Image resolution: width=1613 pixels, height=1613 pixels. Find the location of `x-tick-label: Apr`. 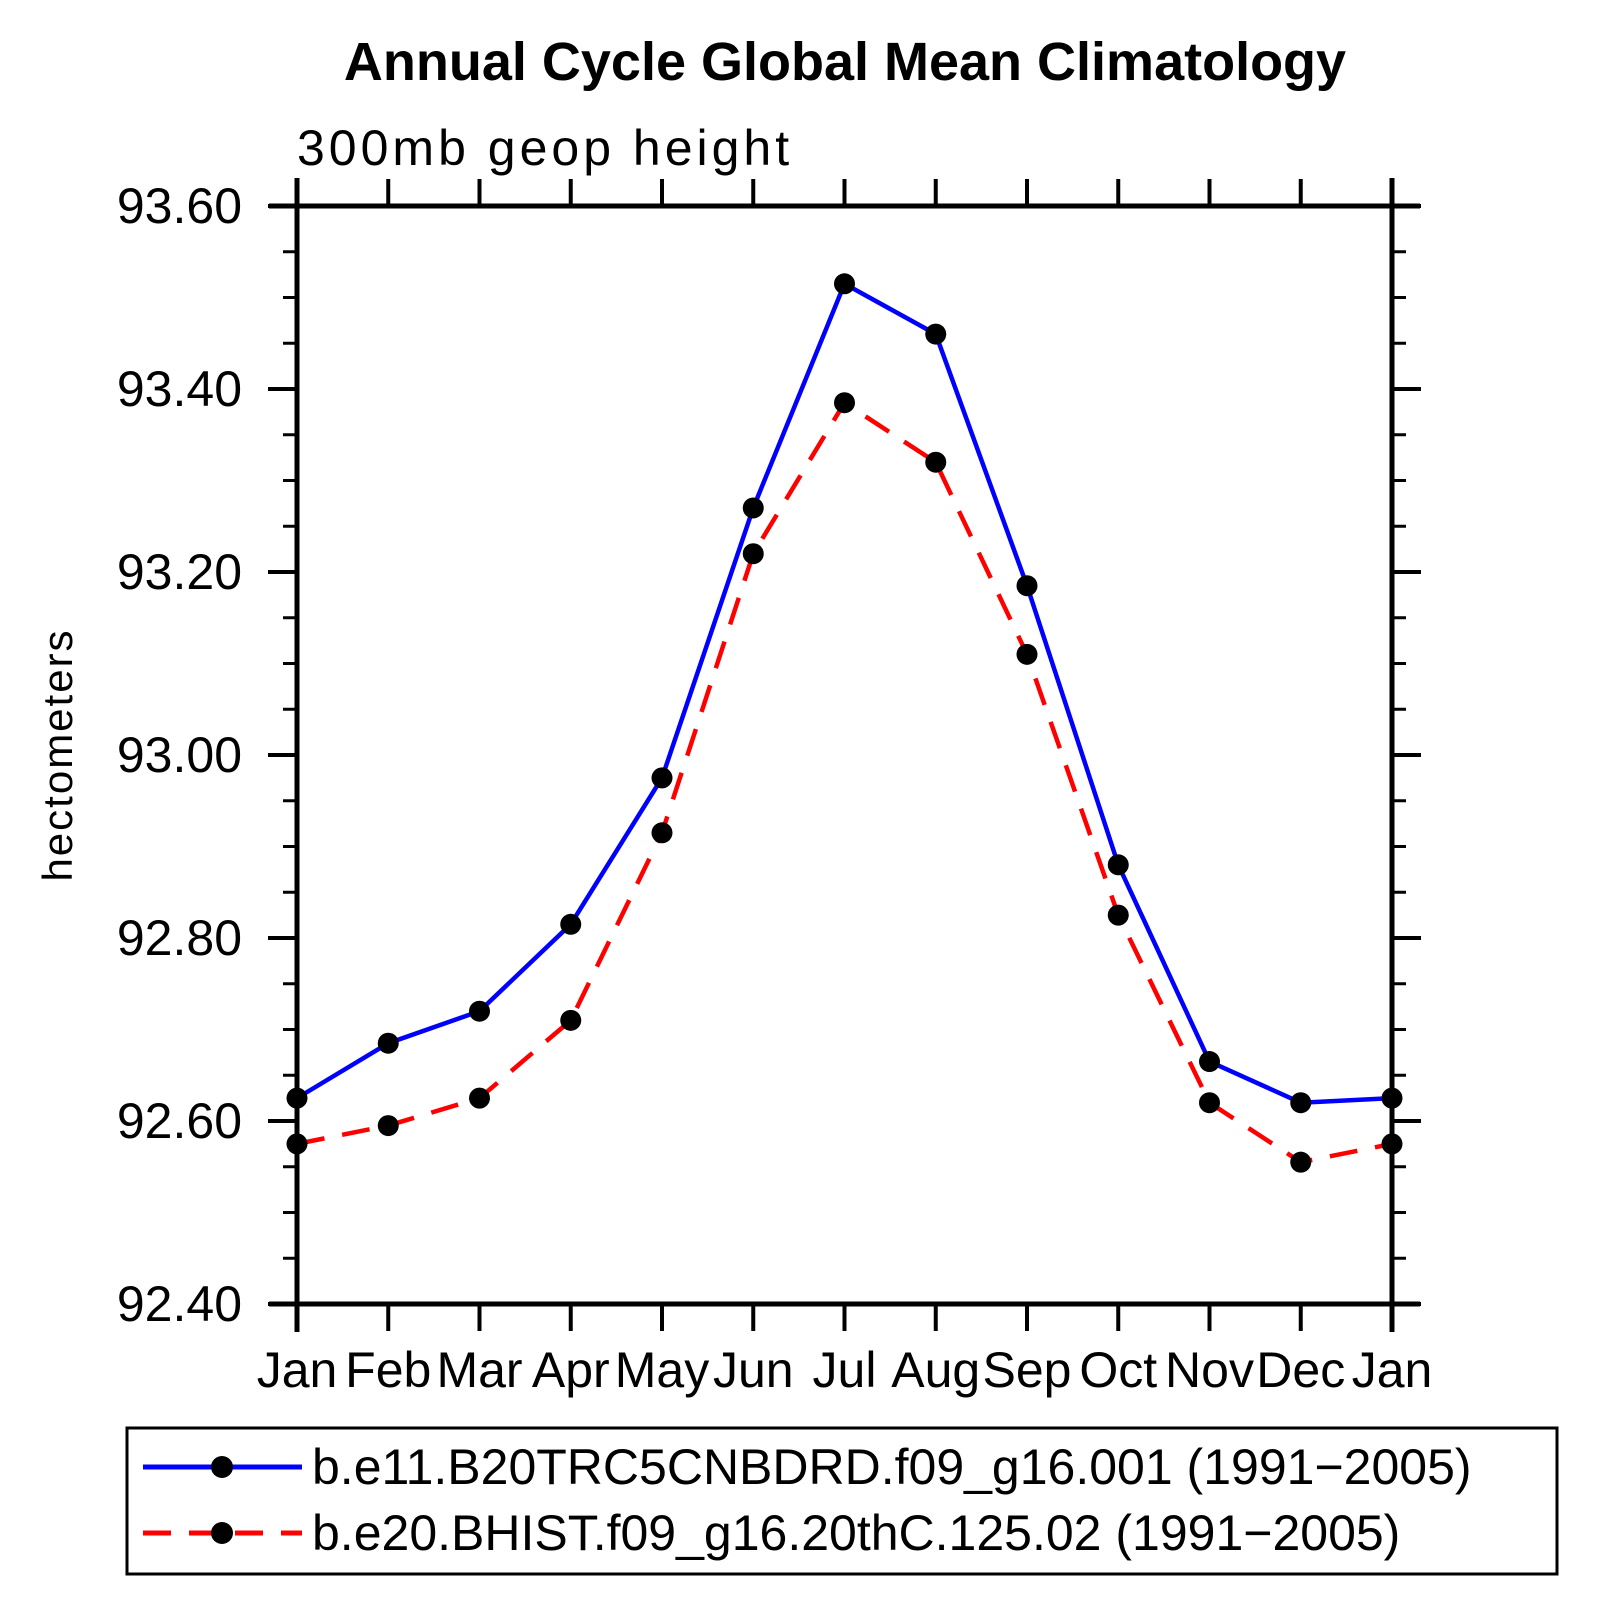

x-tick-label: Apr is located at coordinates (571, 1370).